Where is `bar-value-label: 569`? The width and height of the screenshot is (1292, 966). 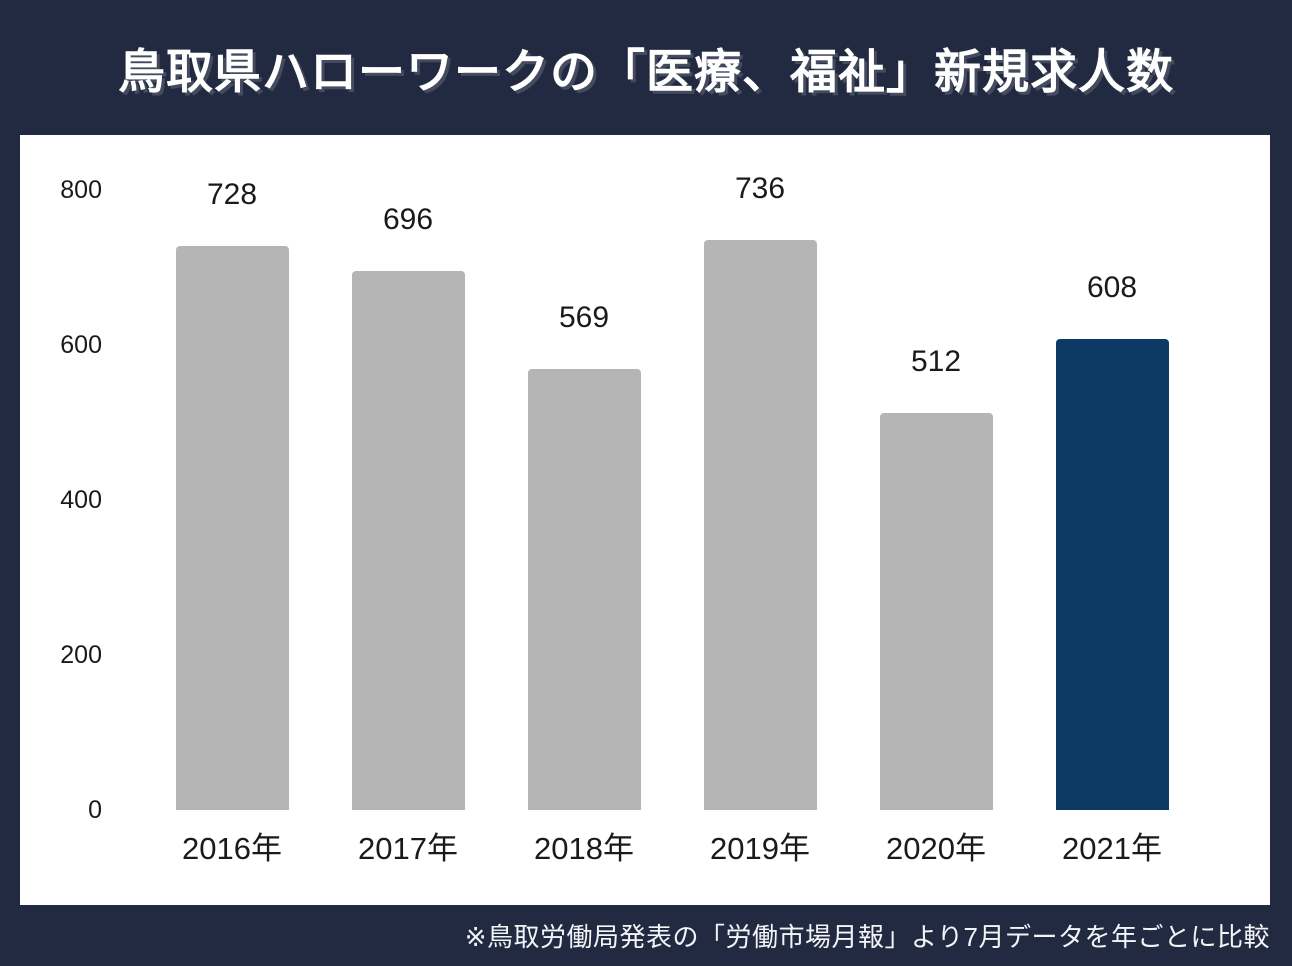
bar-value-label: 569 is located at coordinates (584, 318).